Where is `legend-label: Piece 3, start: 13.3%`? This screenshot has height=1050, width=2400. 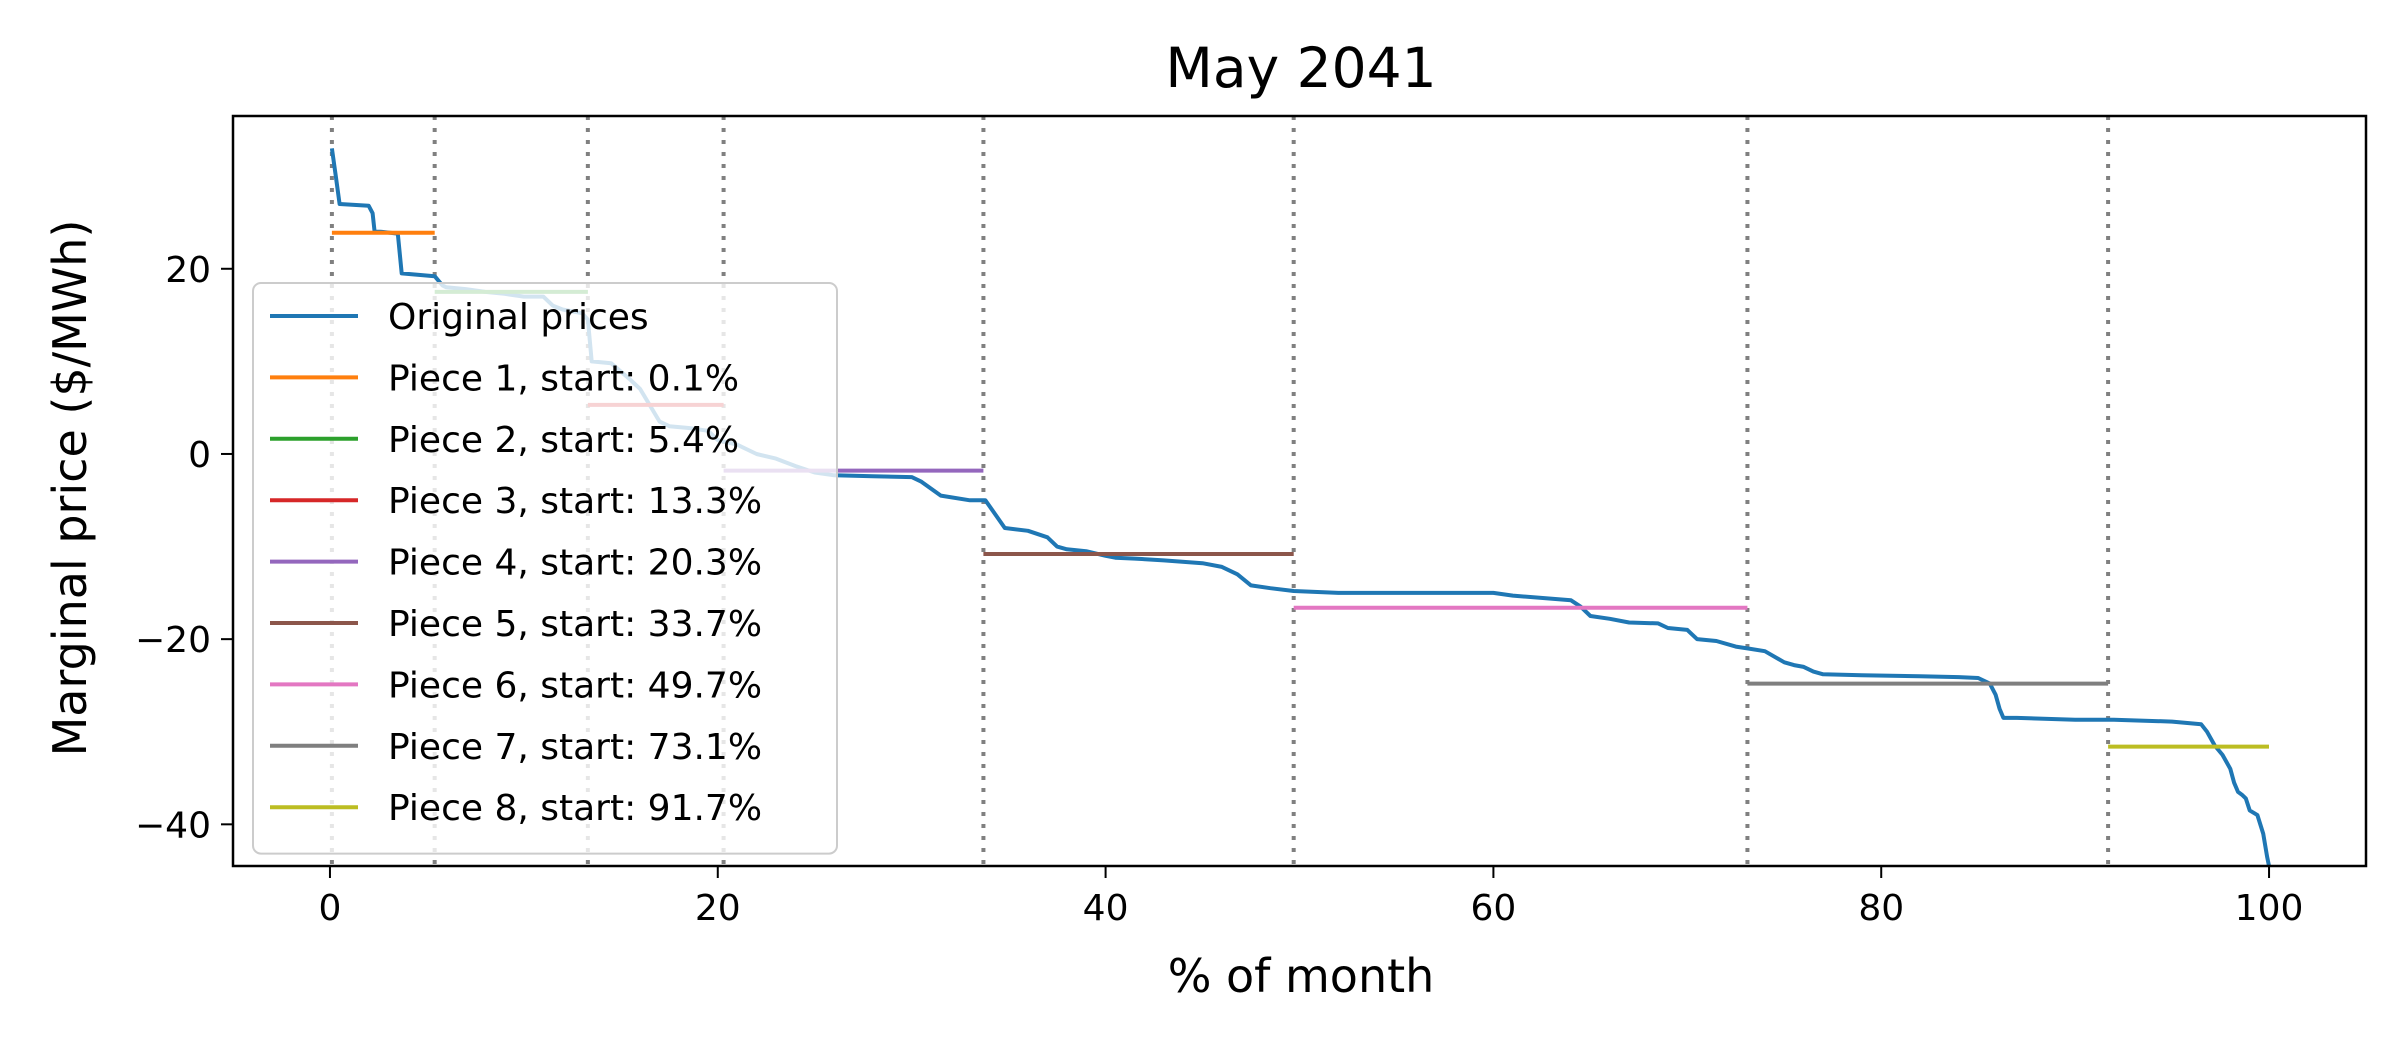
legend-label: Piece 3, start: 13.3% is located at coordinates (575, 501).